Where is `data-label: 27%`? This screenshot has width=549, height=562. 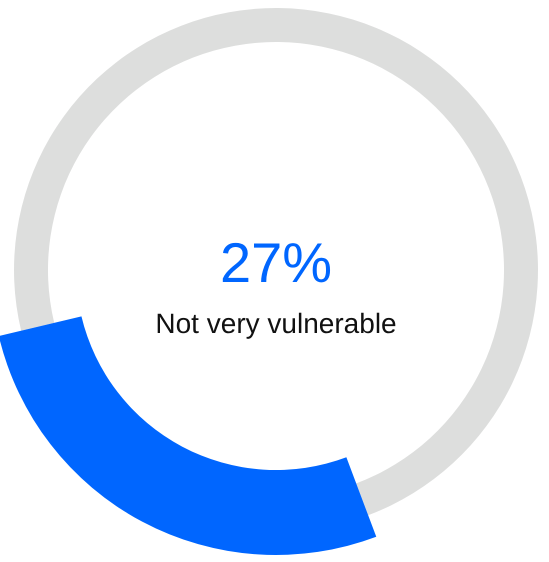 data-label: 27% is located at coordinates (276, 262).